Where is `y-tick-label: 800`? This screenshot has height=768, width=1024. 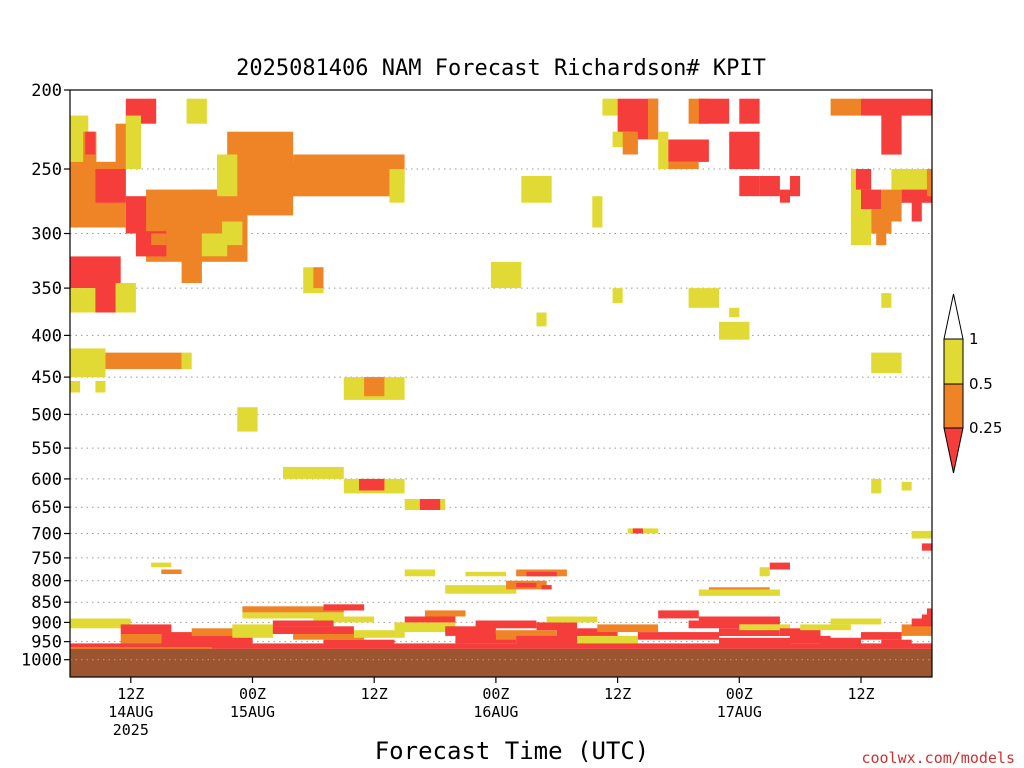 y-tick-label: 800 is located at coordinates (46, 582).